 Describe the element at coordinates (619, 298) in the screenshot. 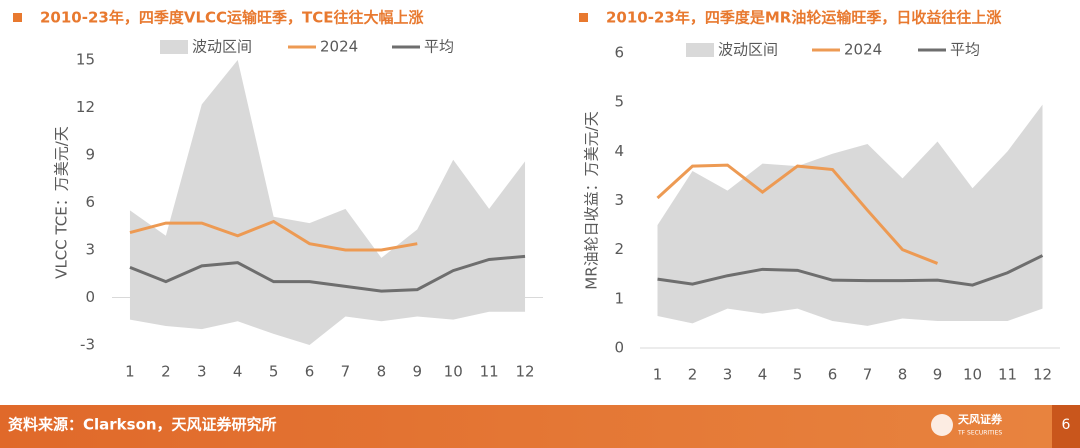

I see `y-tick-label: 1` at that location.